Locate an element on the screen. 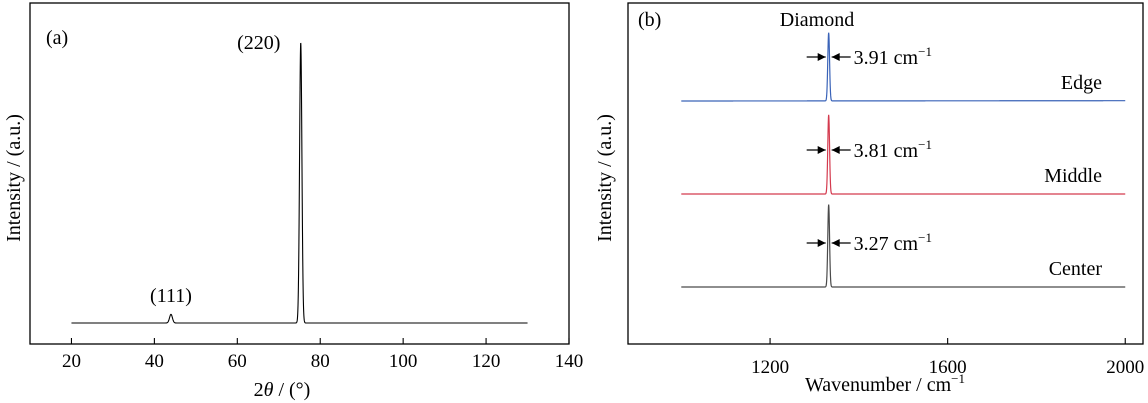 This screenshot has width=1148, height=403. panel-b-x-ticks: 1200 1600 2000 is located at coordinates (947, 358).